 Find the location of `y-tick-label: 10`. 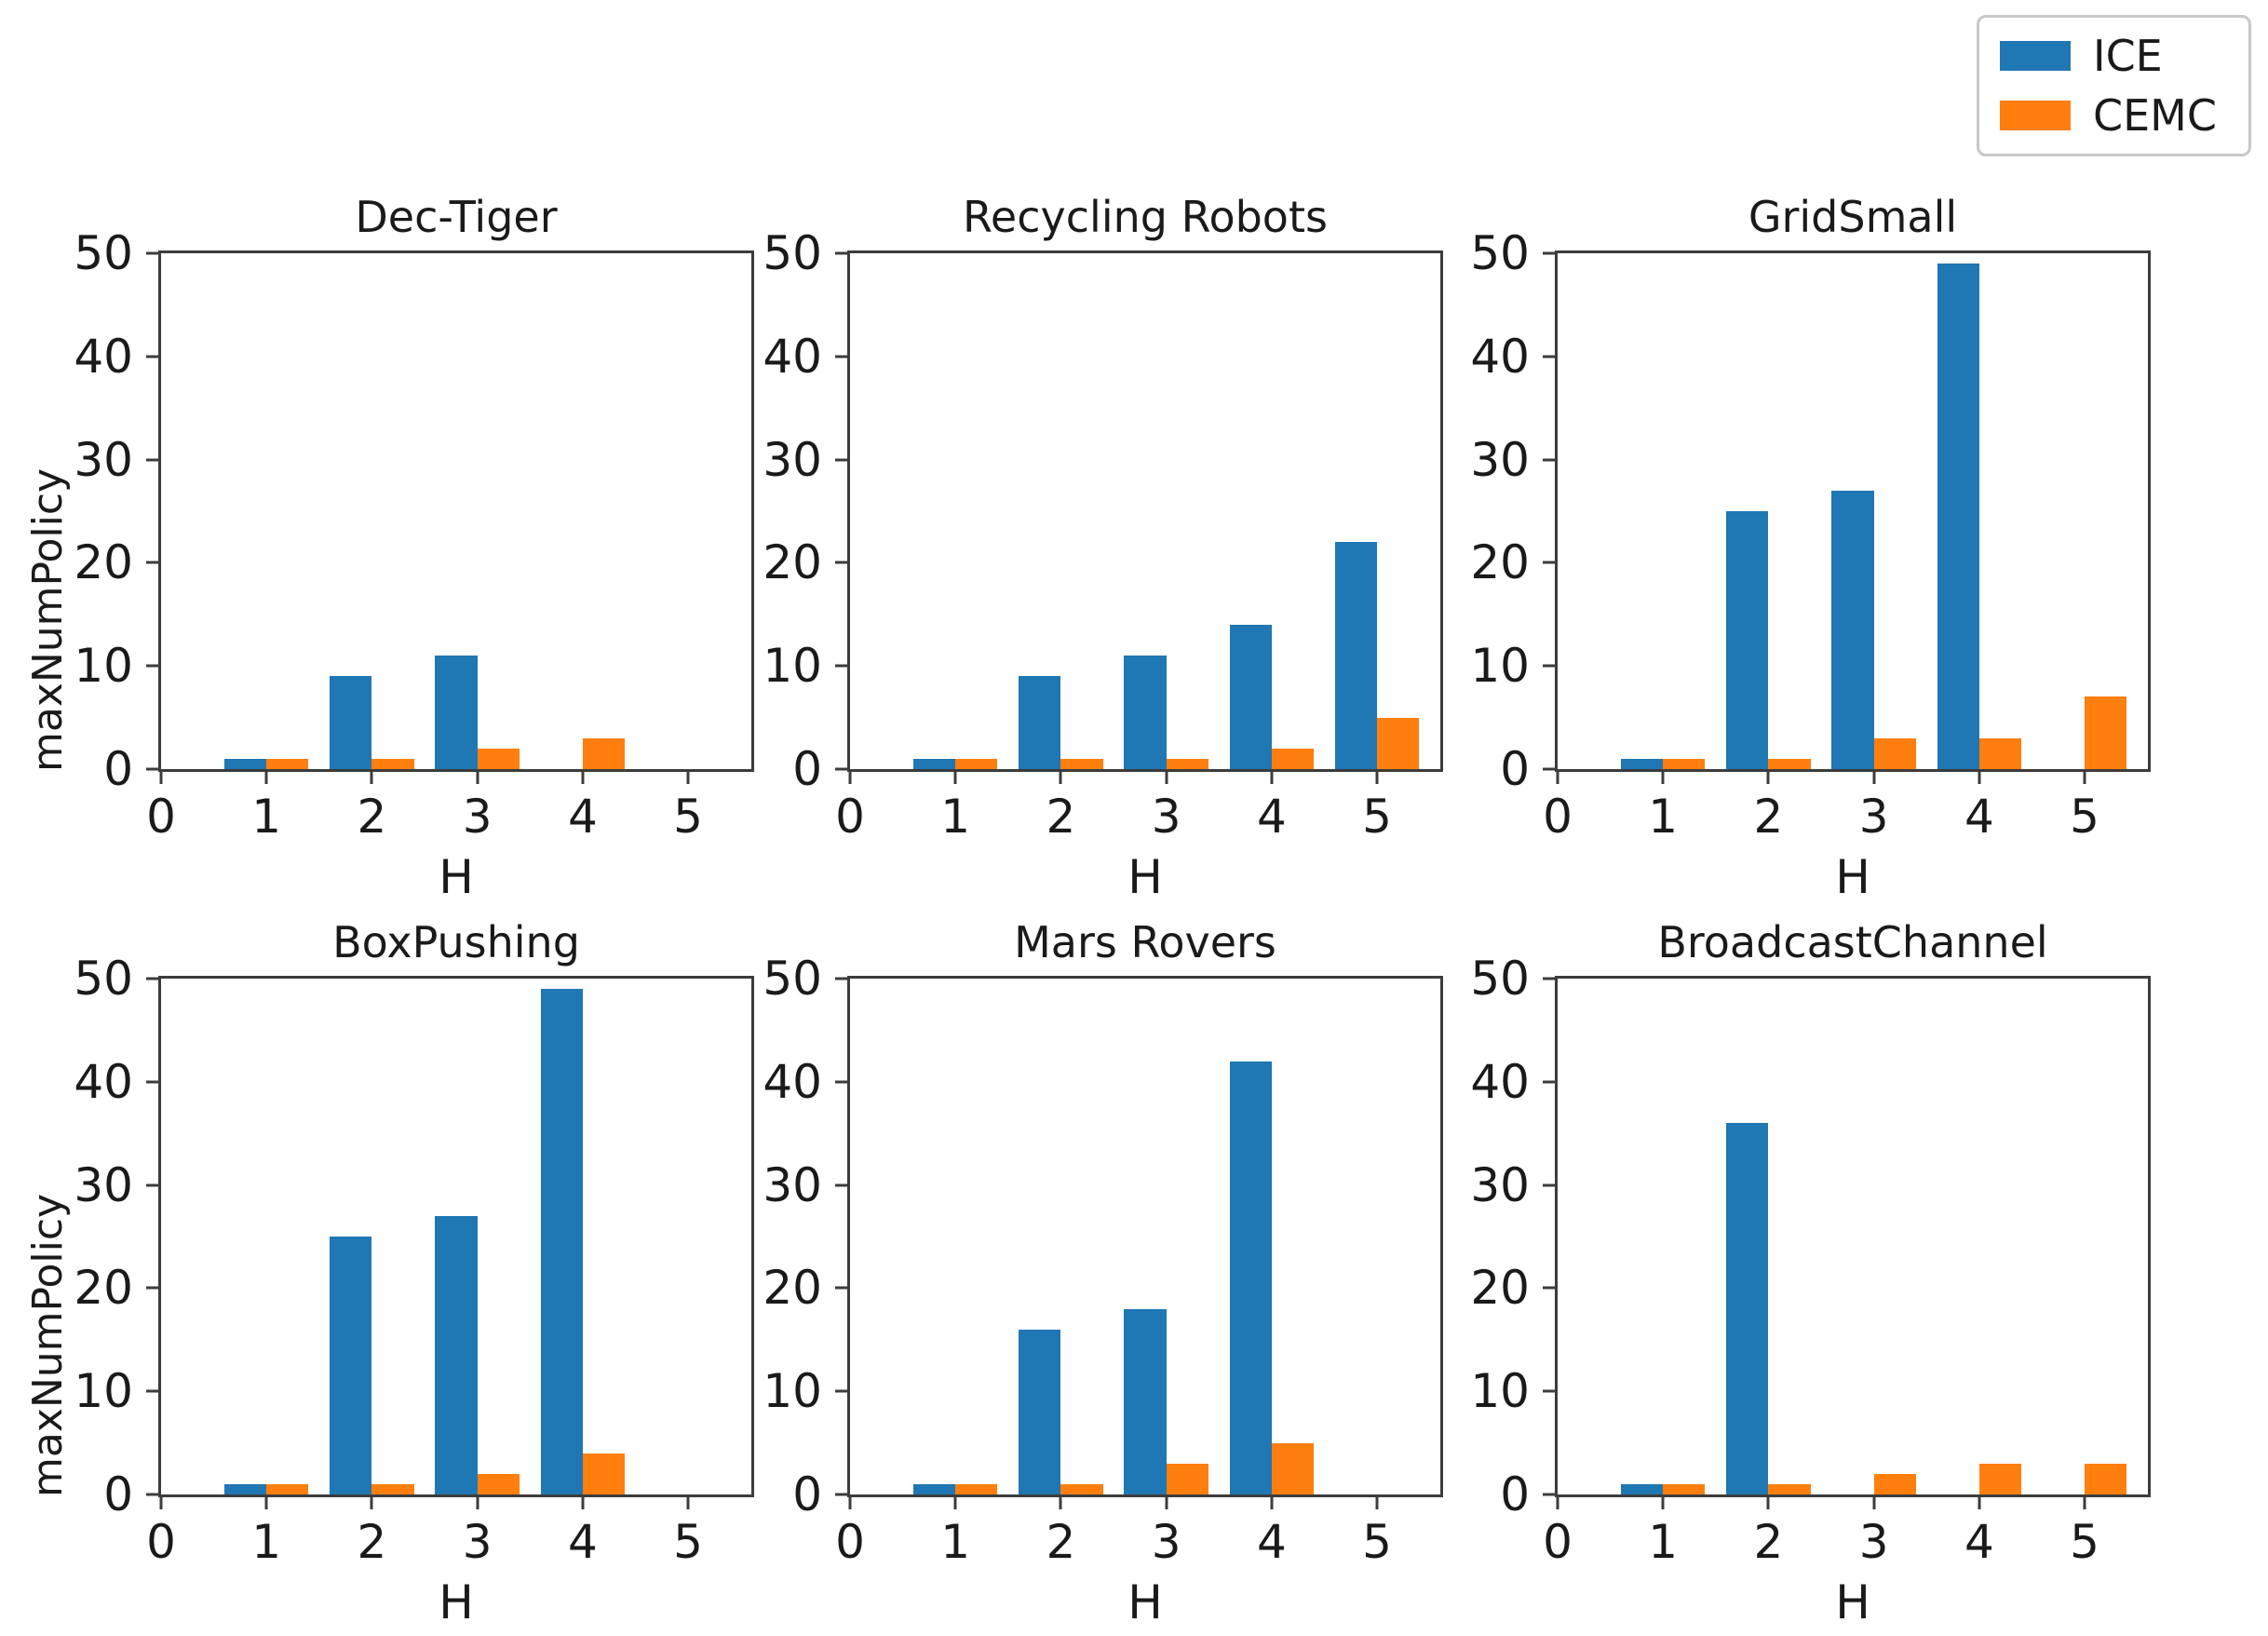

y-tick-label: 10 is located at coordinates (1500, 1391).